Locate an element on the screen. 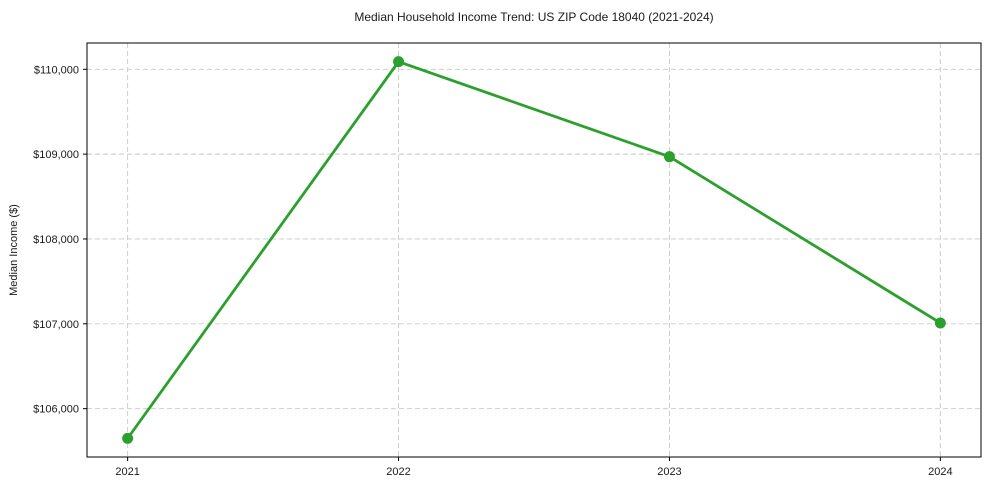 This screenshot has width=989, height=490. data-point-2022 is located at coordinates (399, 62).